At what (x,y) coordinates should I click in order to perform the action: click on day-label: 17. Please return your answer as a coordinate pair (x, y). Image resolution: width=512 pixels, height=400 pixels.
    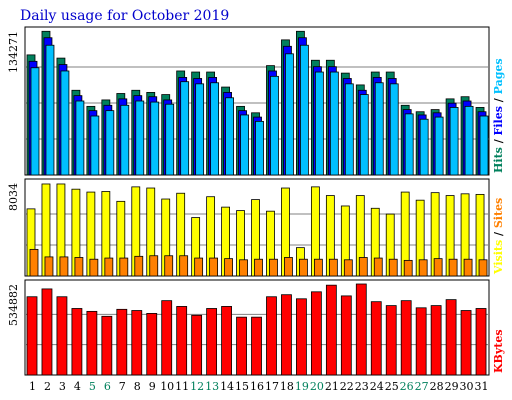
    Looking at the image, I should click on (272, 386).